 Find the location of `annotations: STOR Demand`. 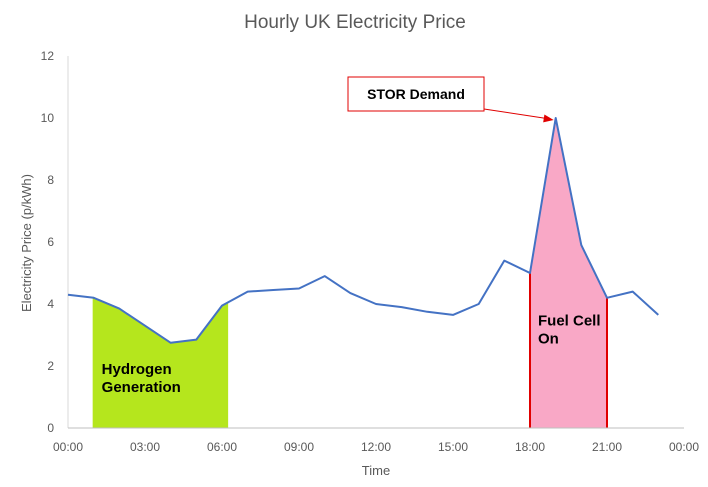

annotations: STOR Demand is located at coordinates (450, 99).